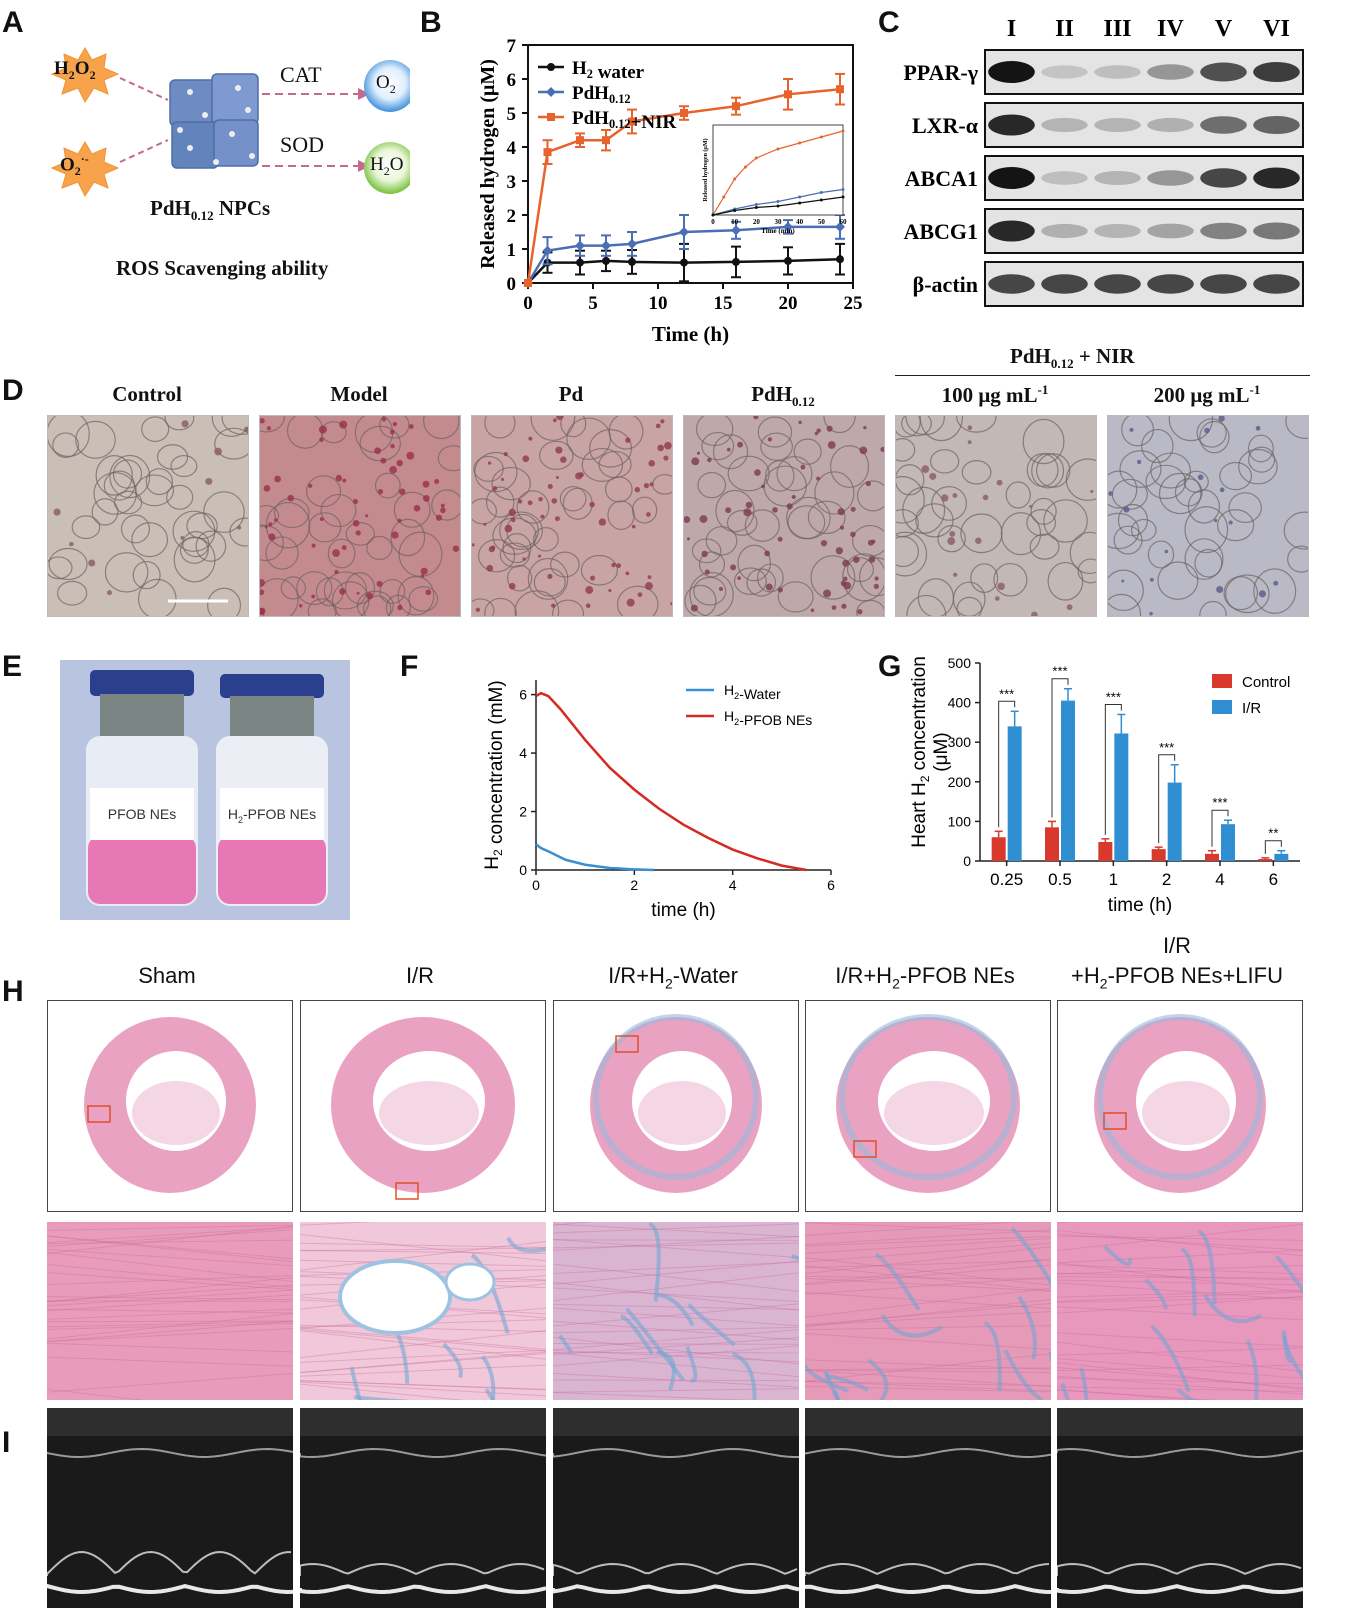  Describe the element at coordinates (960, 782) in the screenshot. I see `y-tick-label: 200` at that location.